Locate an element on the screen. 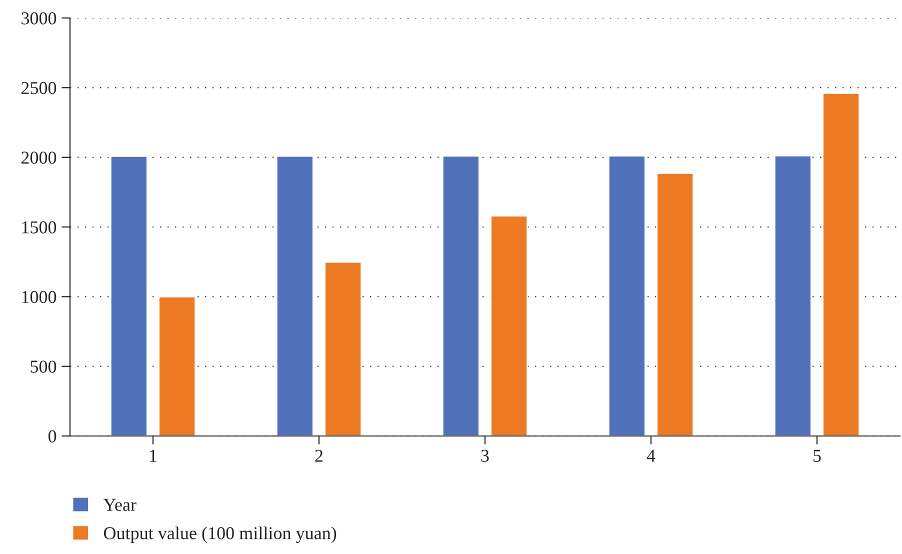 The image size is (902, 554). x-tick-label: 2 is located at coordinates (319, 456).